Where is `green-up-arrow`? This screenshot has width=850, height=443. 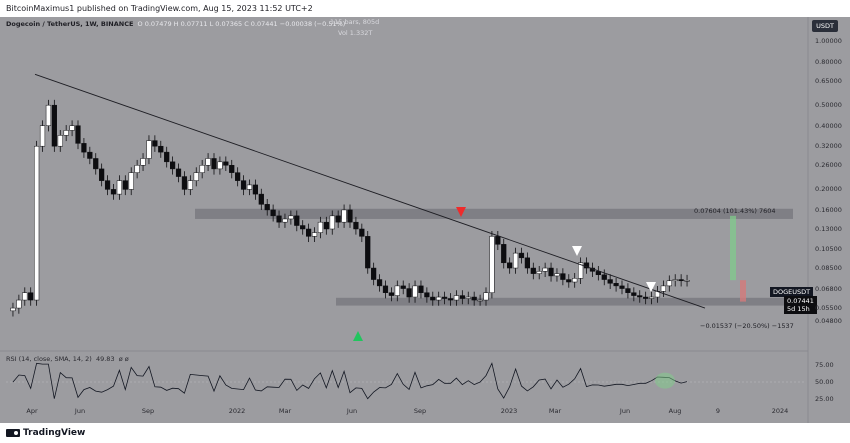 green-up-arrow is located at coordinates (358, 336).